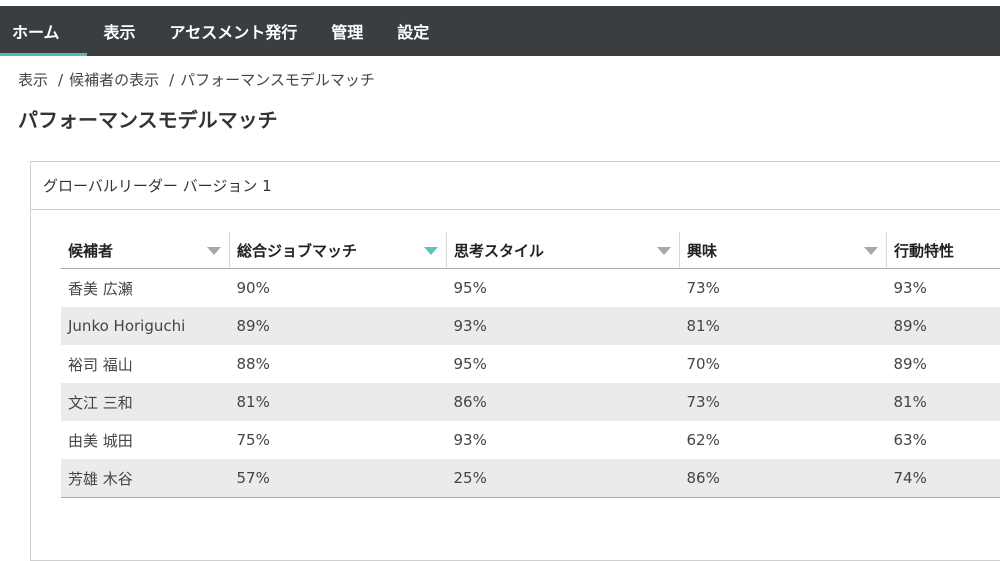 This screenshot has height=561, width=1000. Describe the element at coordinates (338, 364) in the screenshot. I see `overall-job-match-value: 88%` at that location.